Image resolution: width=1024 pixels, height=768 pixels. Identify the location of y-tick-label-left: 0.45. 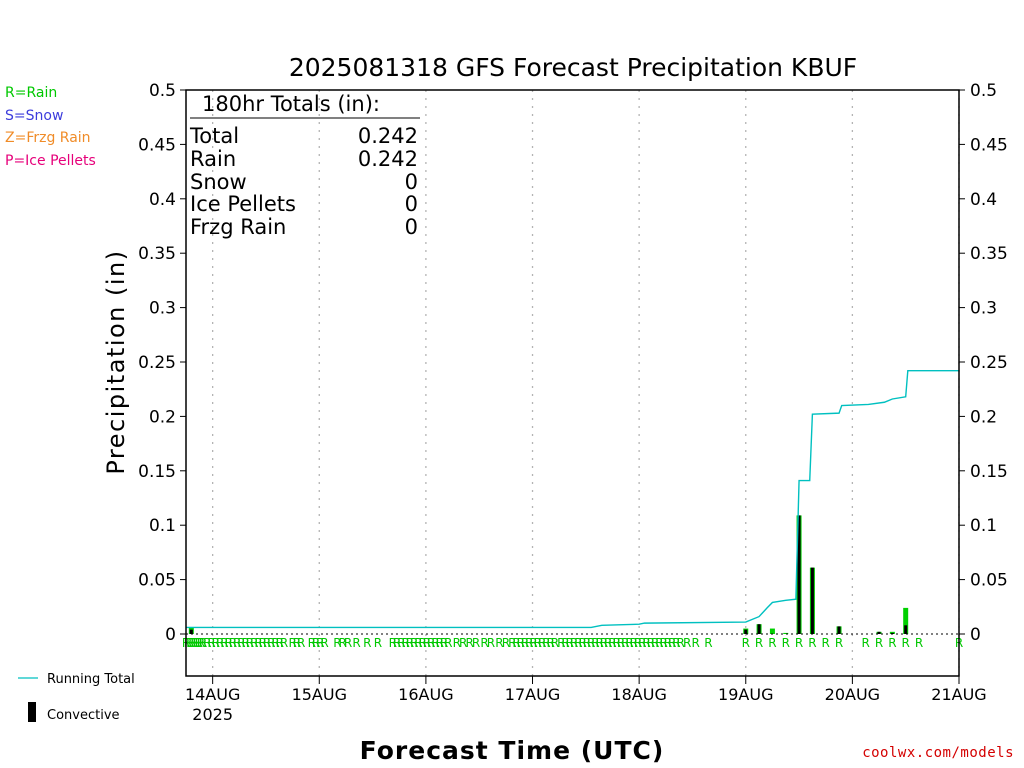
(157, 145).